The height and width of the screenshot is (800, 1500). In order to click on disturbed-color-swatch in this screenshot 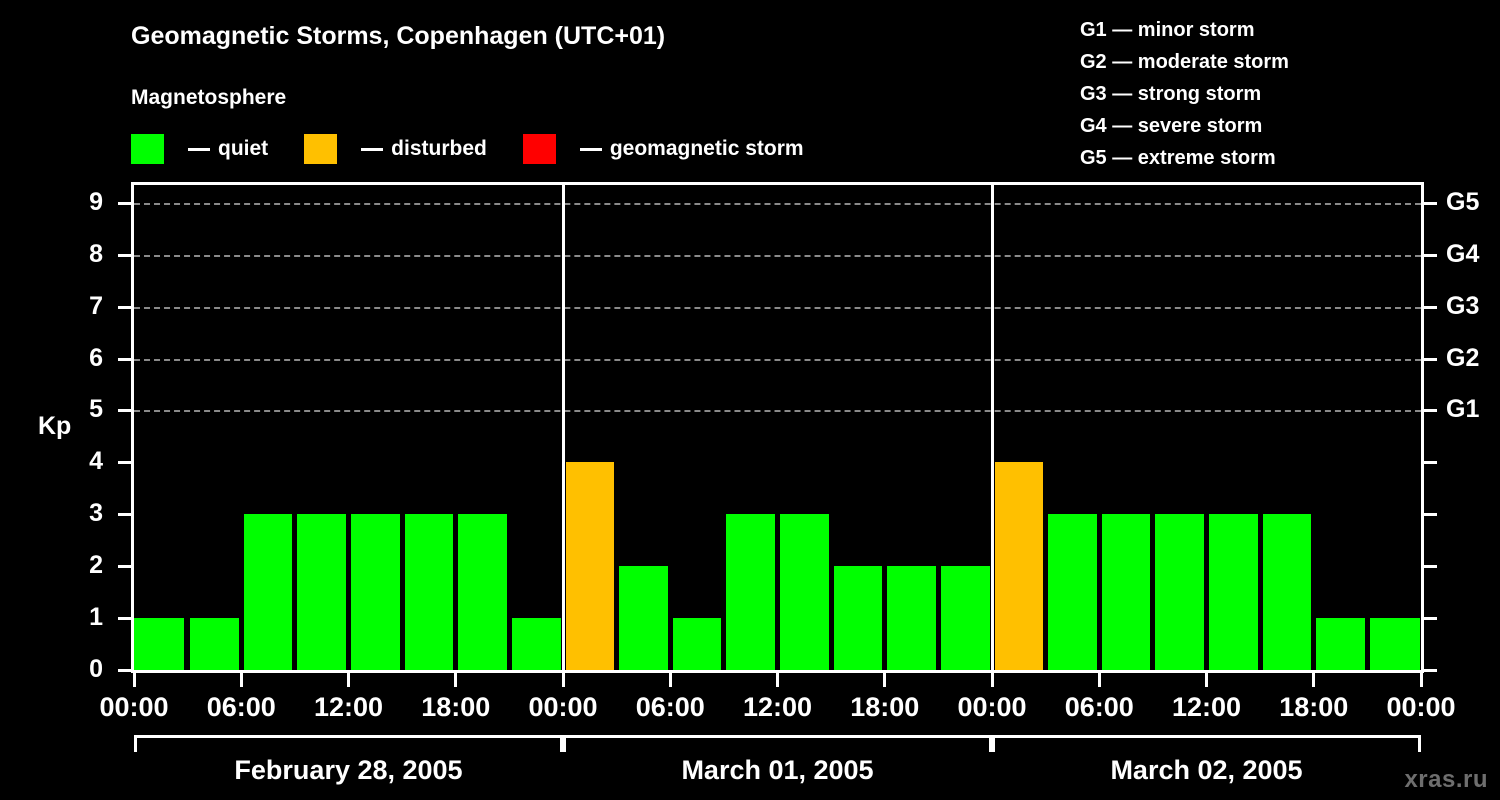, I will do `click(321, 149)`.